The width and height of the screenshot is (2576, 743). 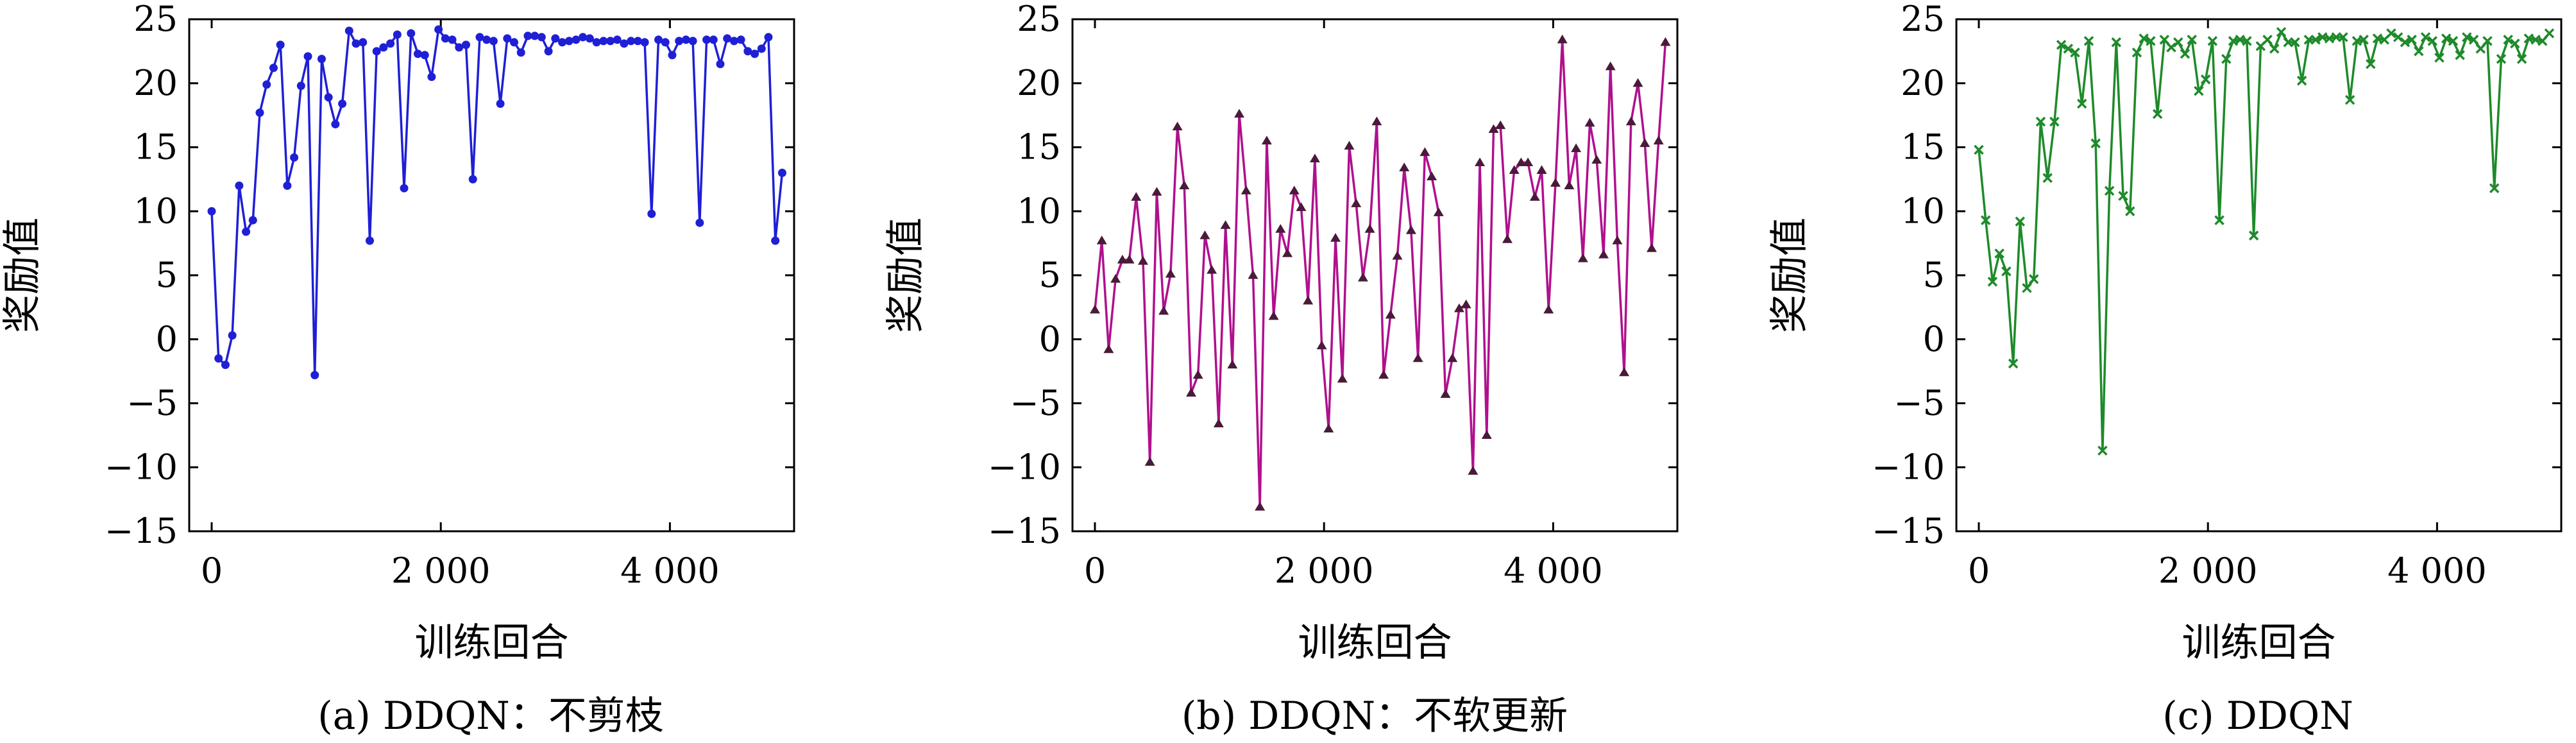 I want to click on x-tick-label: 4 000, so click(x=2437, y=571).